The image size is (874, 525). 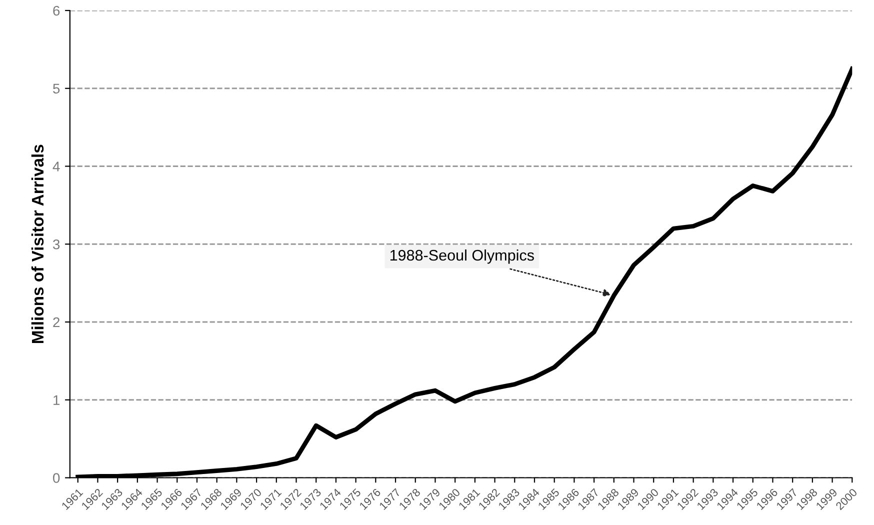 I want to click on y-tick-label: 2, so click(x=56, y=322).